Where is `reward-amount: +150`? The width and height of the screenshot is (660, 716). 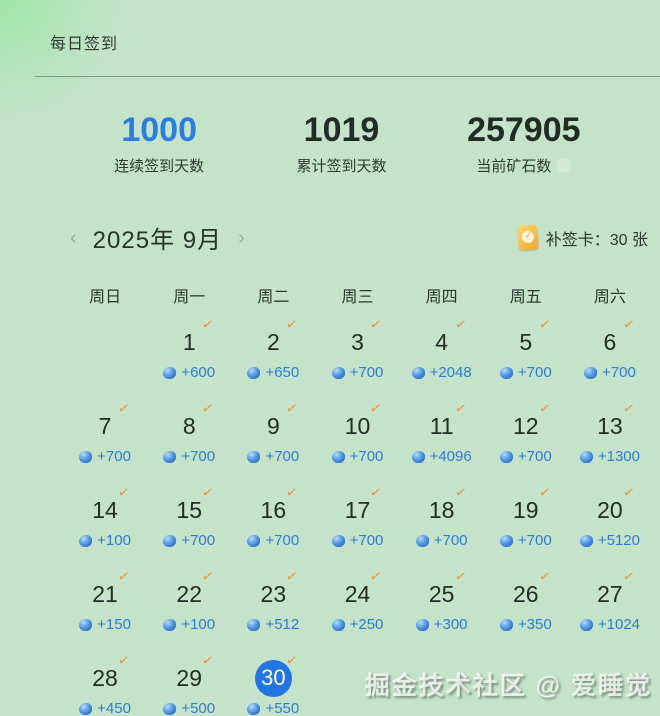 reward-amount: +150 is located at coordinates (114, 625).